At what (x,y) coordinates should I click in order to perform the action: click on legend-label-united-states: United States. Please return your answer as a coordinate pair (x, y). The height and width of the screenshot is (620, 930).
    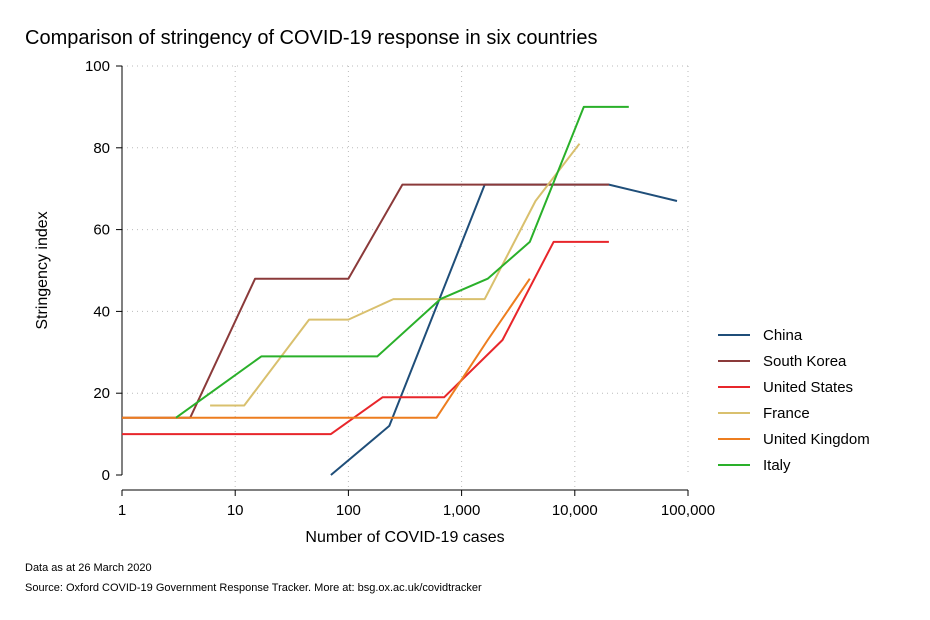
    Looking at the image, I should click on (808, 387).